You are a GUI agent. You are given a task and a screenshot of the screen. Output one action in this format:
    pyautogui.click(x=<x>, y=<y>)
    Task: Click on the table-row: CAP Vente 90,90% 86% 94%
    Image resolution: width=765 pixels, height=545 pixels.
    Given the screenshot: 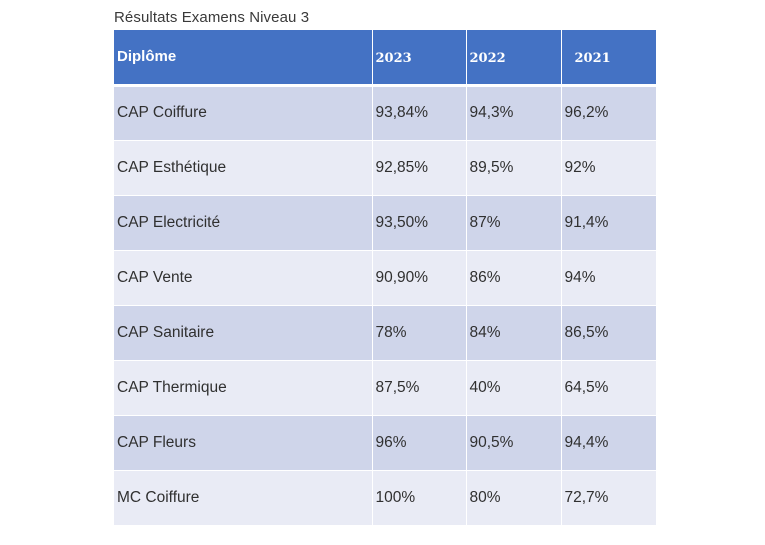 What is the action you would take?
    pyautogui.click(x=385, y=278)
    